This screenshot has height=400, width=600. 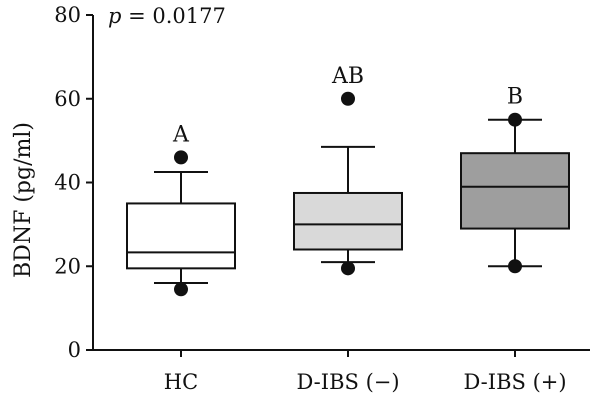 I want to click on box-group: B, so click(x=515, y=179).